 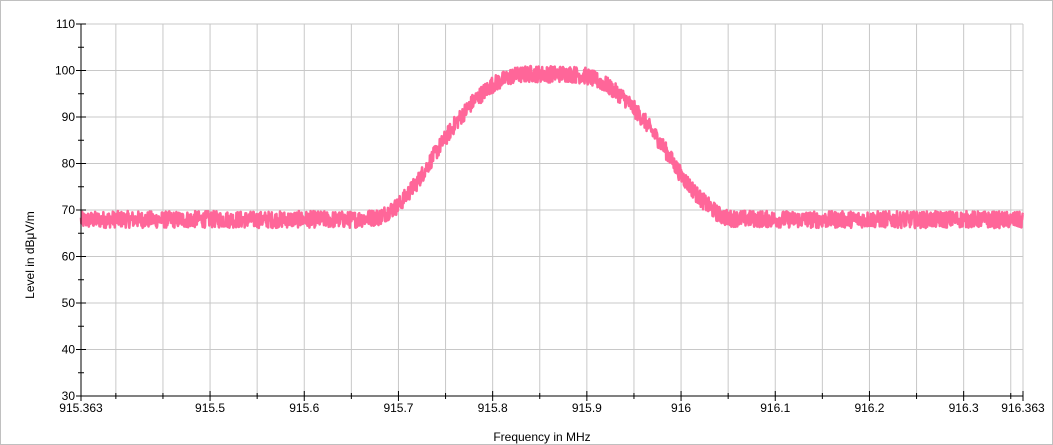 What do you see at coordinates (69, 117) in the screenshot?
I see `y-tick-label: 90` at bounding box center [69, 117].